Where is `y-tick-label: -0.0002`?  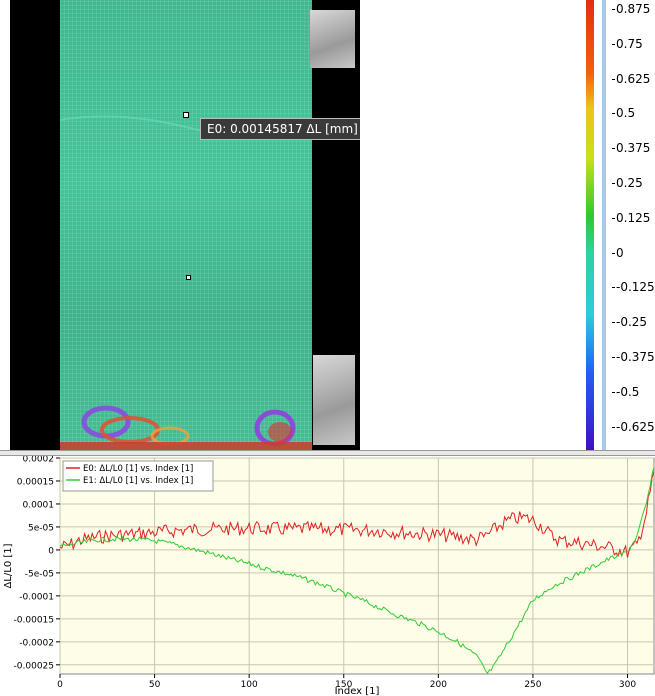 y-tick-label: -0.0002 is located at coordinates (36, 643).